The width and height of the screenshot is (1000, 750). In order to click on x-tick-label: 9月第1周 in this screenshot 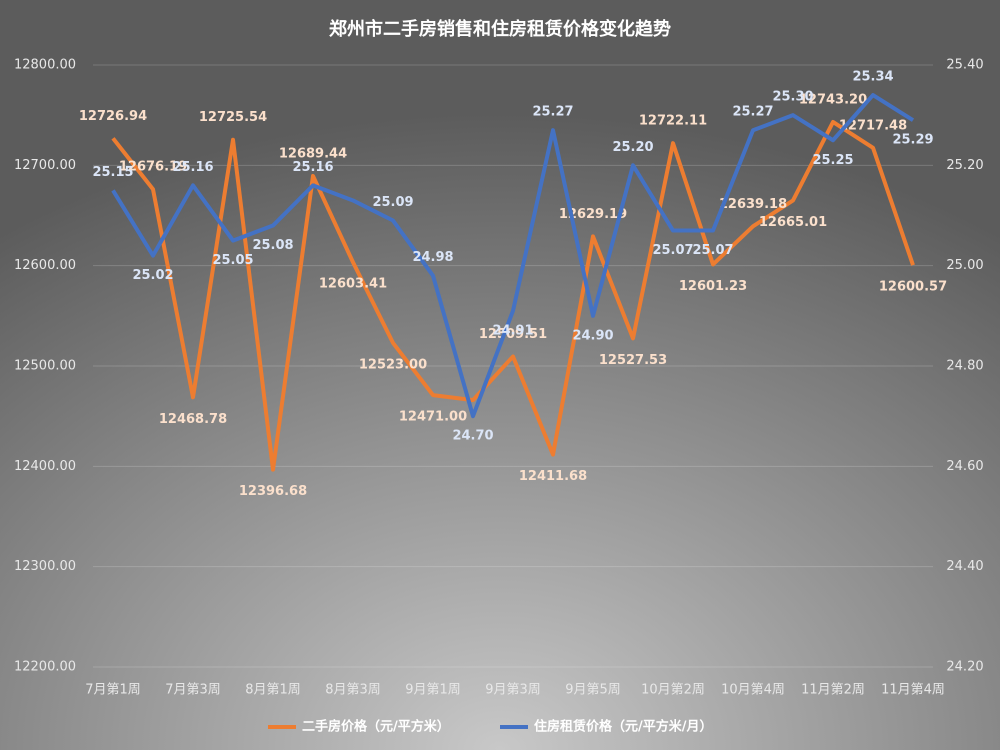, I will do `click(433, 690)`.